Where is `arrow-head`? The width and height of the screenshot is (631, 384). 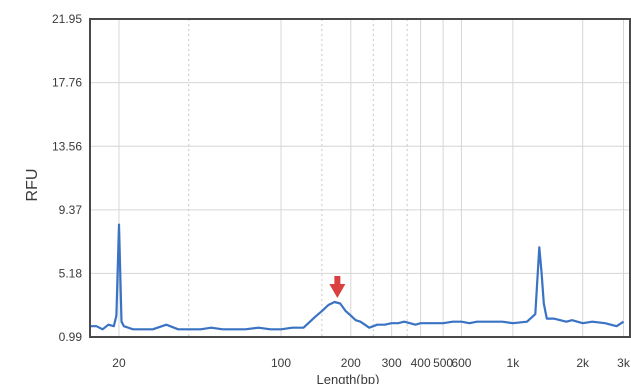 arrow-head is located at coordinates (337, 291).